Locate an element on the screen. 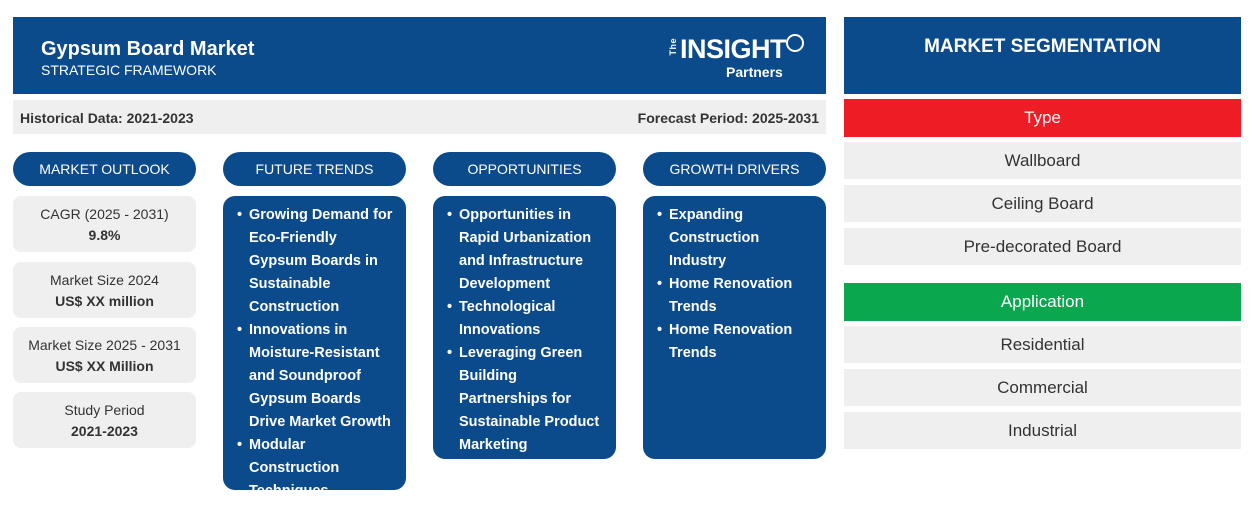 This screenshot has height=530, width=1254. segment-item-pre-decorated-board: Pre-decorated Board is located at coordinates (1042, 246).